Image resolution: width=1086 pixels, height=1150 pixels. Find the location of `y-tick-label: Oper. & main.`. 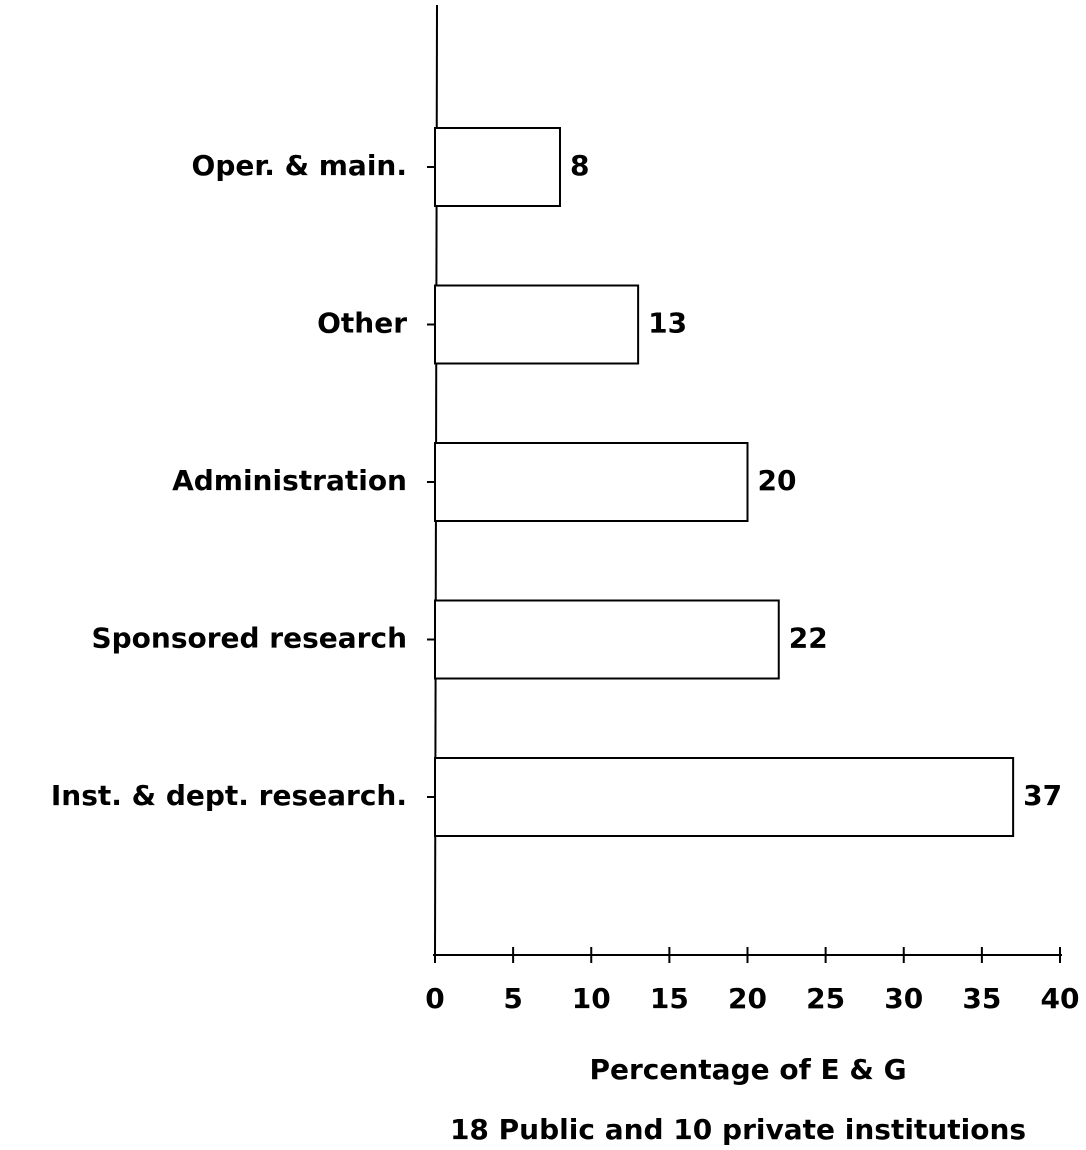

y-tick-label: Oper. & main. is located at coordinates (299, 165).